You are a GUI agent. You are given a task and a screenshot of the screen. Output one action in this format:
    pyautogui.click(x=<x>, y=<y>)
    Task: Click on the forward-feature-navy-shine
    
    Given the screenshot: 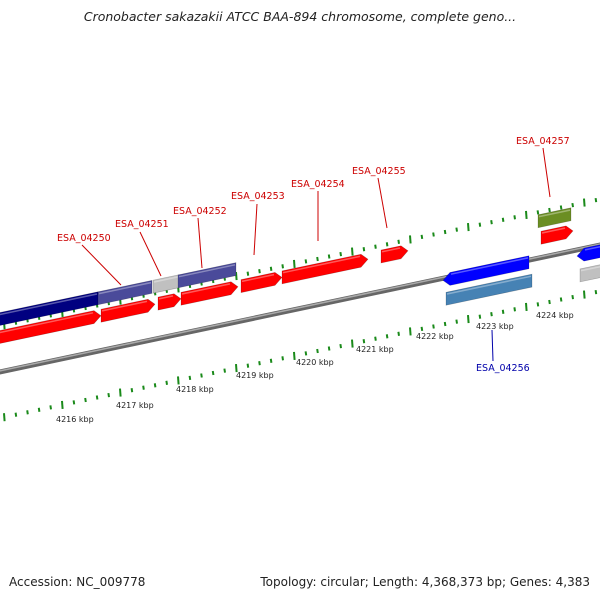 What is the action you would take?
    pyautogui.click(x=49, y=304)
    